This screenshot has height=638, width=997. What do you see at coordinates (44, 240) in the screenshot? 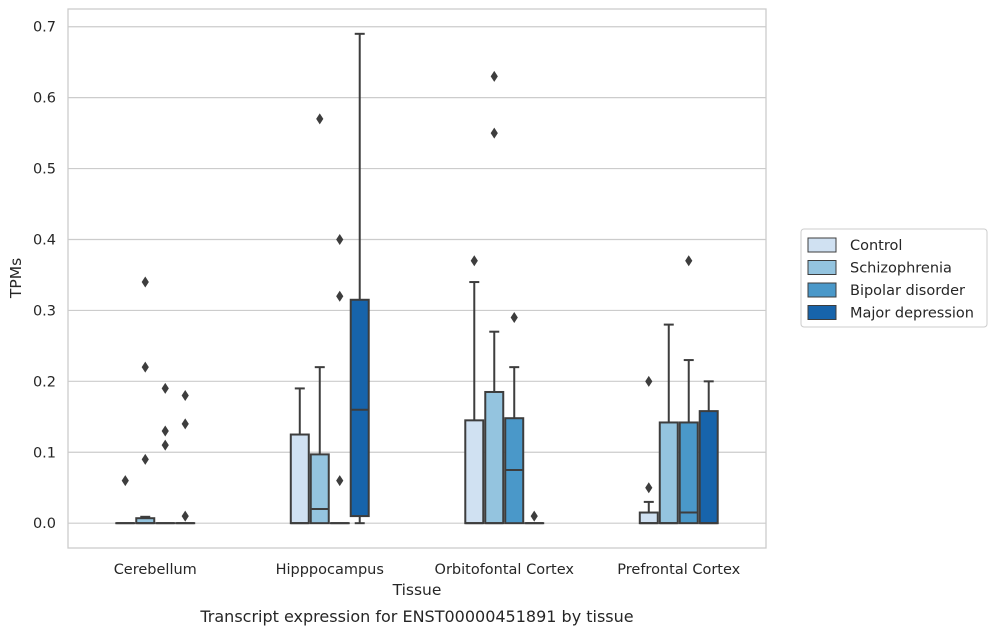
I see `y-tick-label: 0.4` at bounding box center [44, 240].